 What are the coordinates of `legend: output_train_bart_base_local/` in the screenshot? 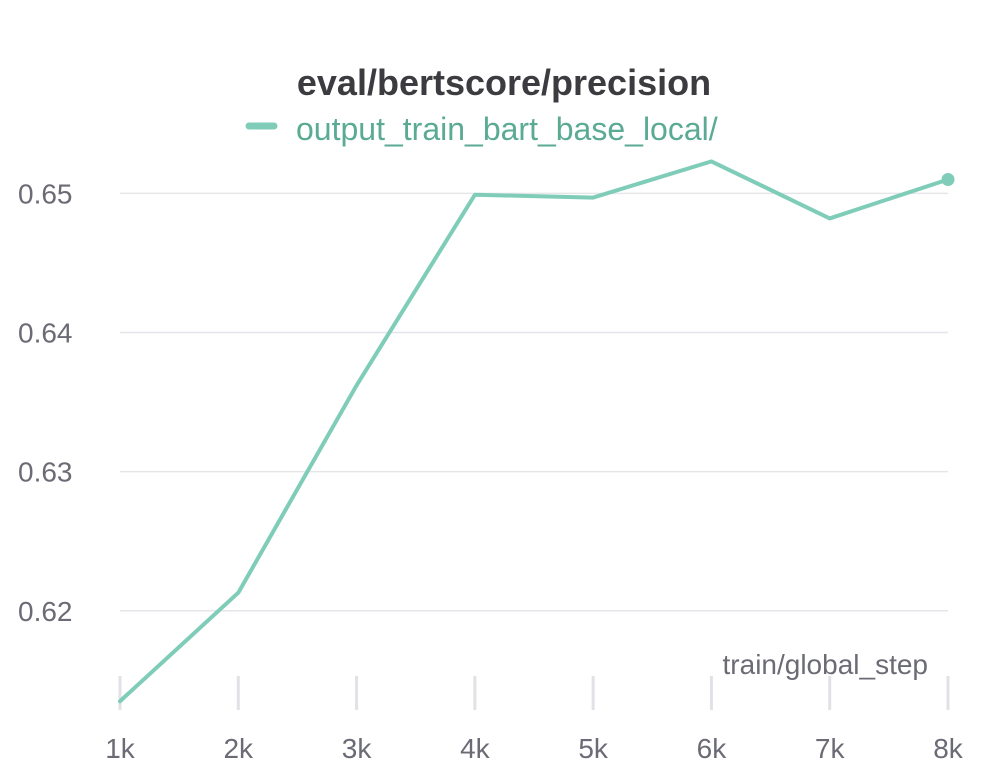 It's located at (481, 129).